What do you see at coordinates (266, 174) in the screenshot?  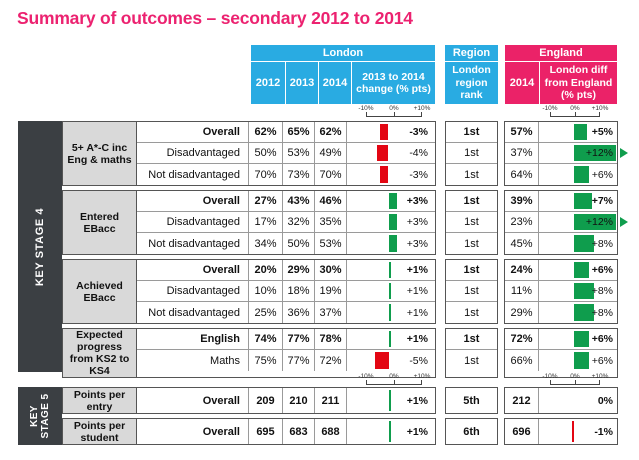 I see `value-2012: 70%` at bounding box center [266, 174].